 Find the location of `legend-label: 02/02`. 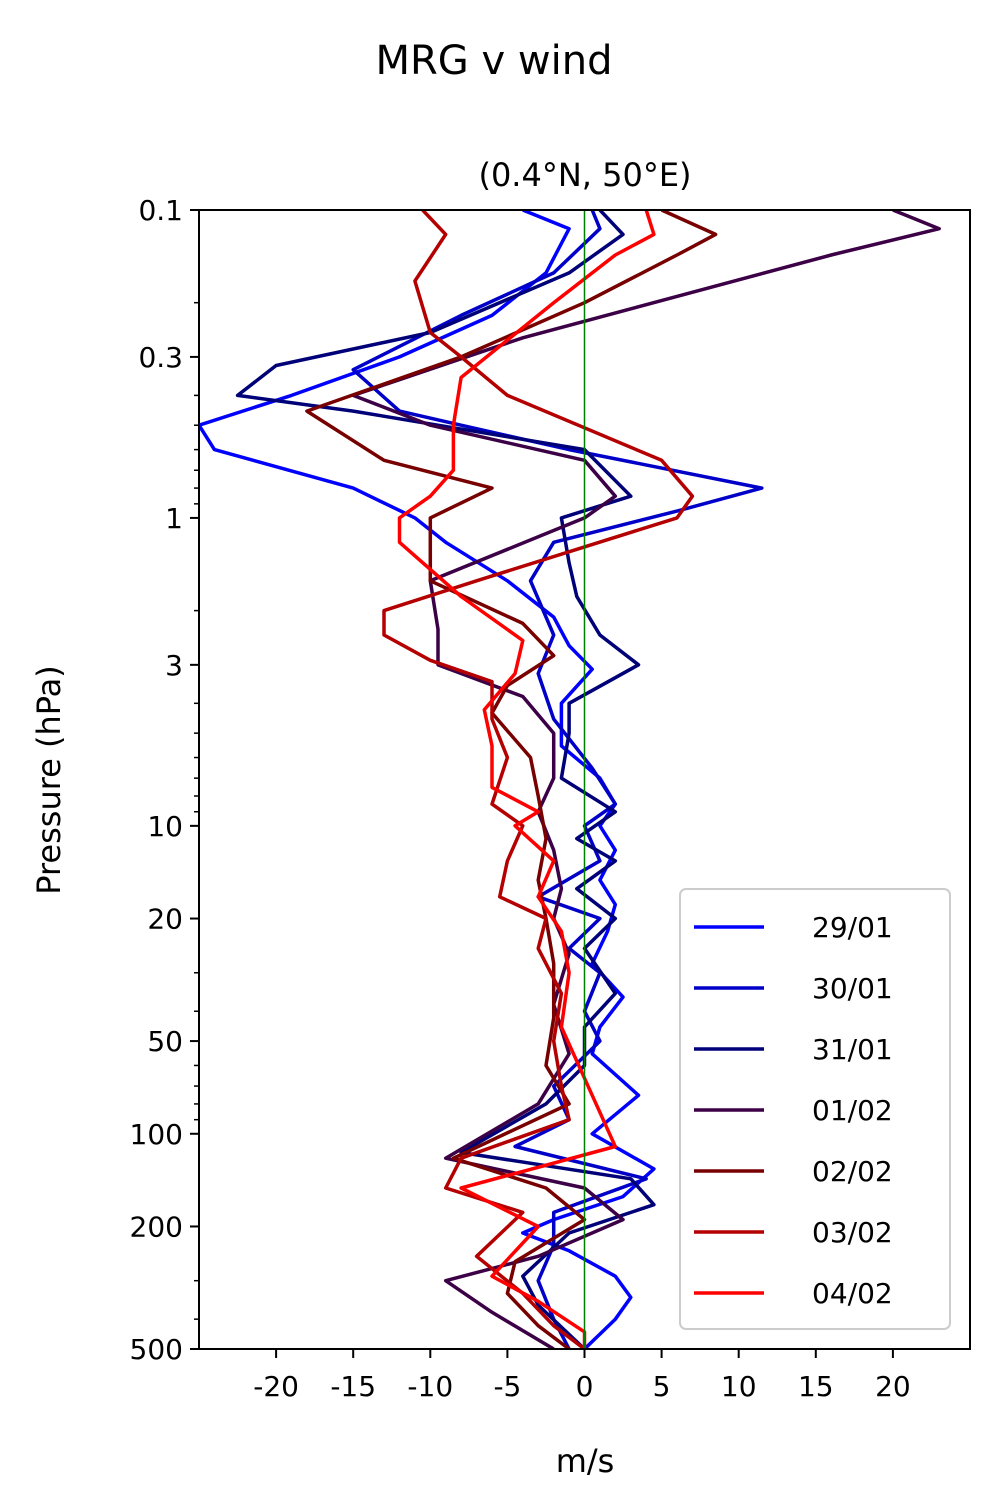

legend-label: 02/02 is located at coordinates (852, 1171).